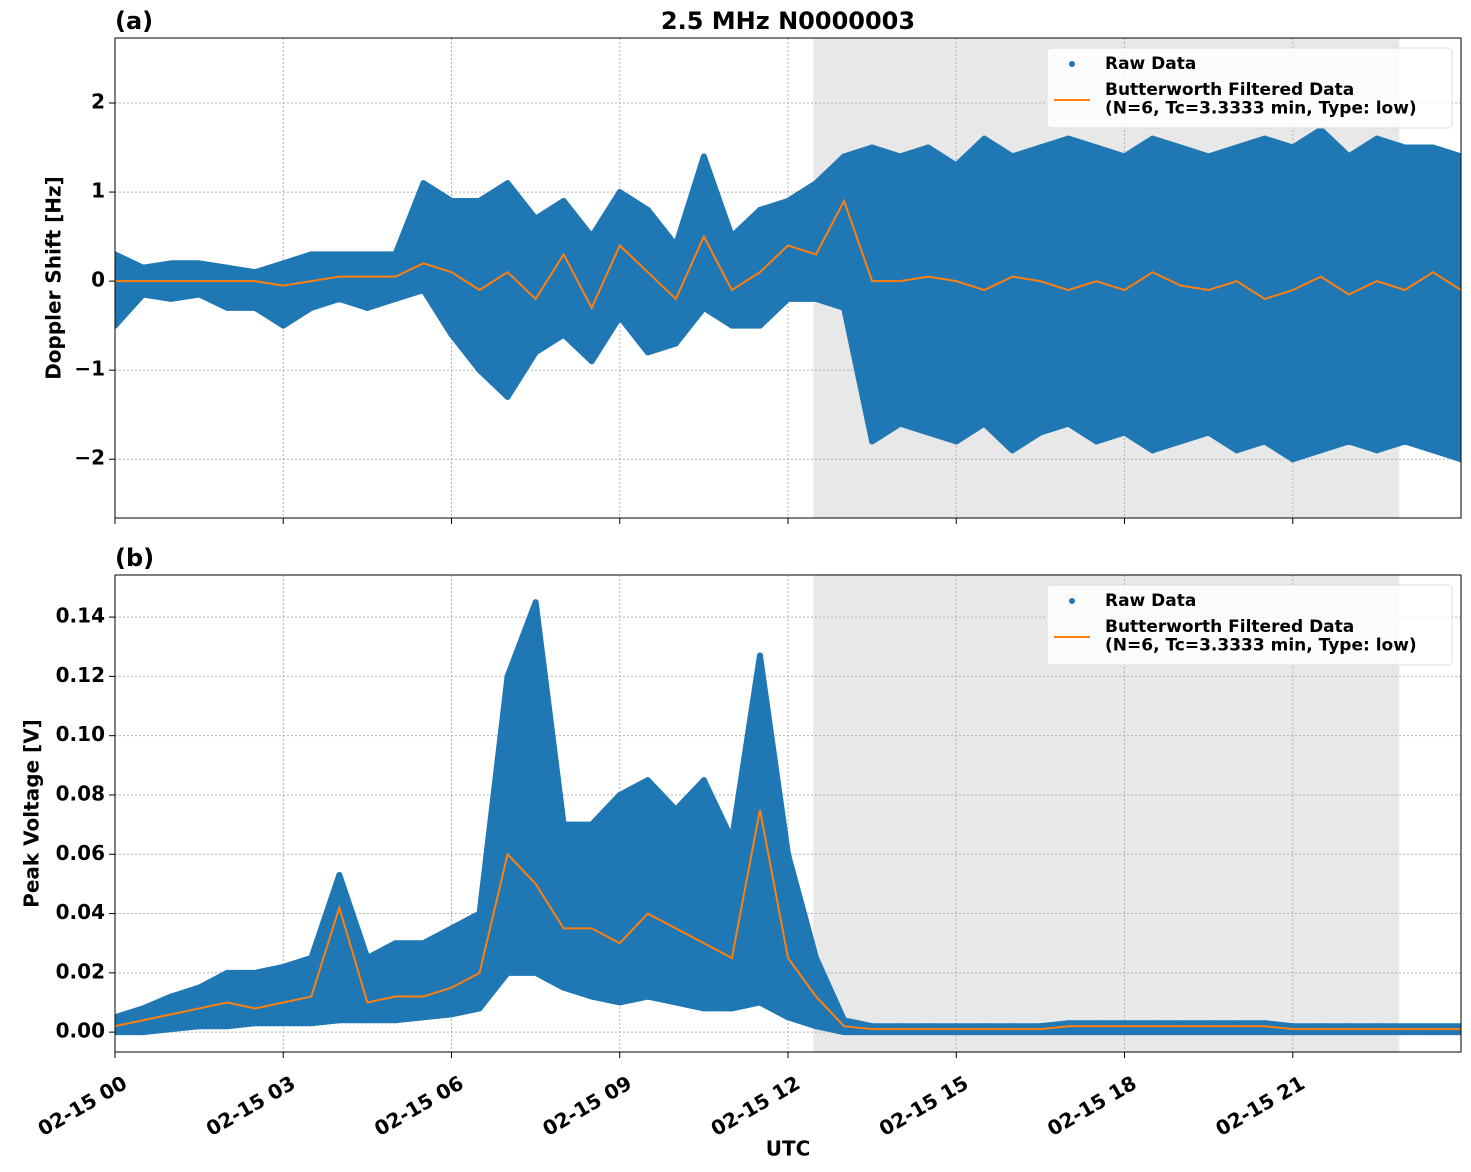 The height and width of the screenshot is (1172, 1471). Describe the element at coordinates (98, 191) in the screenshot. I see `y-tick-label: 1` at that location.